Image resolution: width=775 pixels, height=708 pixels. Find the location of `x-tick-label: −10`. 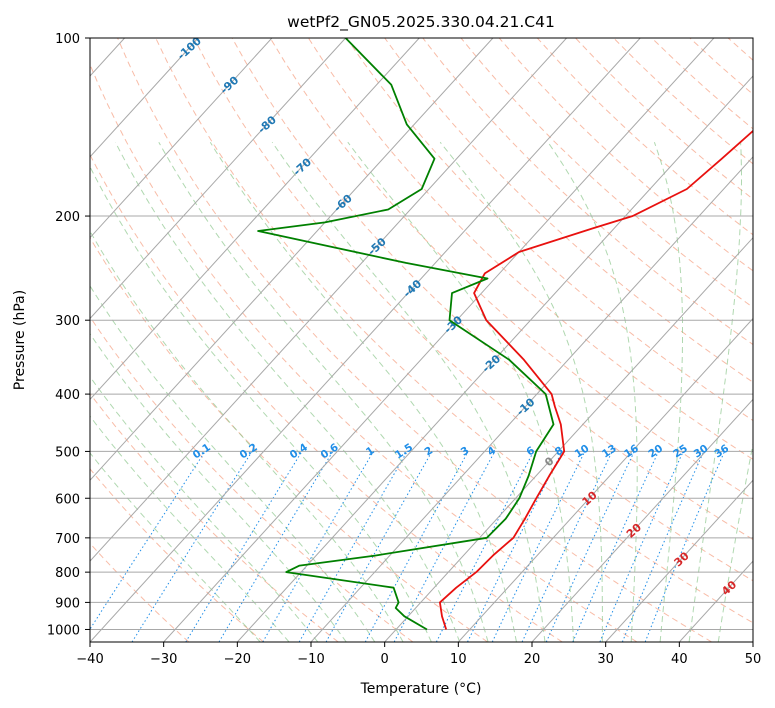

x-tick-label: −10 is located at coordinates (310, 659).